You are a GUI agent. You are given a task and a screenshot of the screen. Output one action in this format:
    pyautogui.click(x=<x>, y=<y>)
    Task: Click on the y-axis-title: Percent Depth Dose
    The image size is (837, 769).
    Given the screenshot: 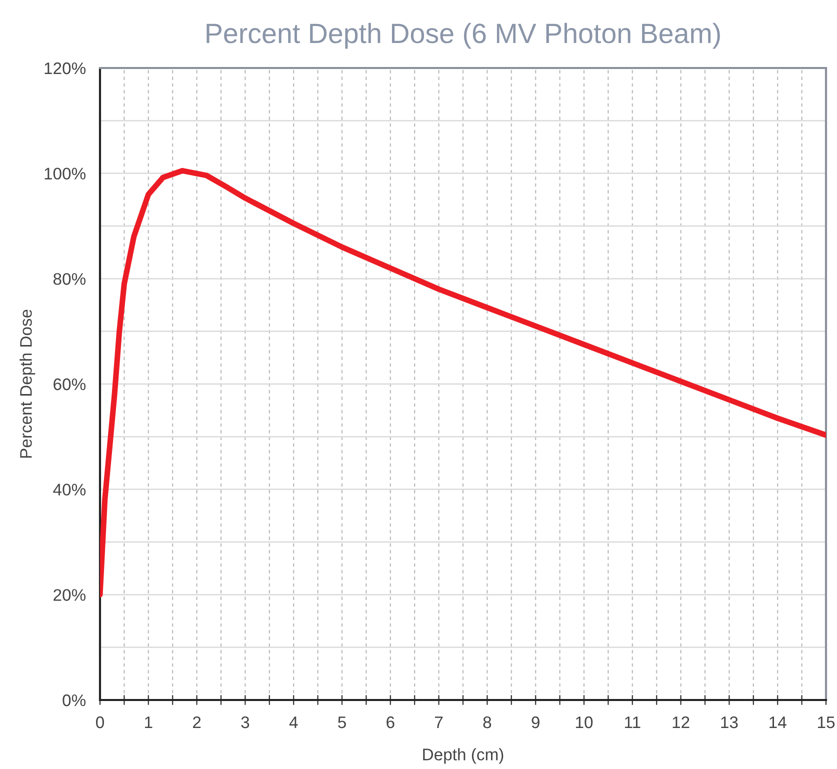 What is the action you would take?
    pyautogui.click(x=28, y=384)
    